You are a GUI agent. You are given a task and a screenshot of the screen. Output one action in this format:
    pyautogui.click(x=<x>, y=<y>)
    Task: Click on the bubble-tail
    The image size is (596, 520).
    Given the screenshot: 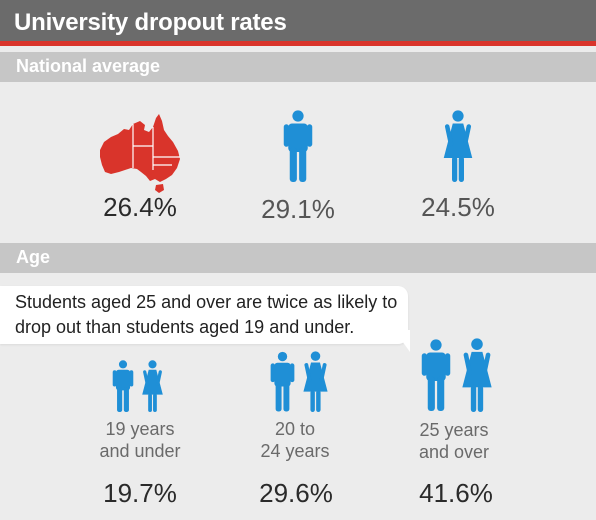 What is the action you would take?
    pyautogui.click(x=402, y=341)
    